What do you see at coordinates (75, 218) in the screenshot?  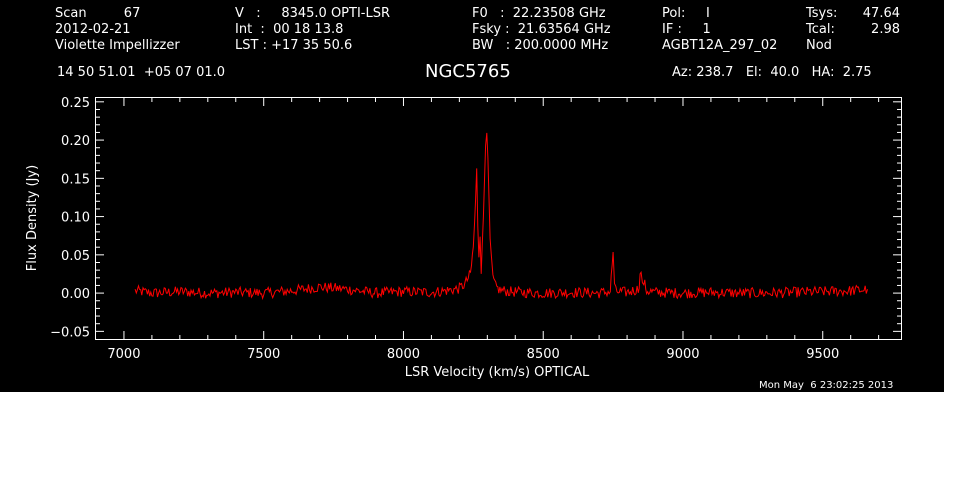 I see `y-tick-label: 0.10` at bounding box center [75, 218].